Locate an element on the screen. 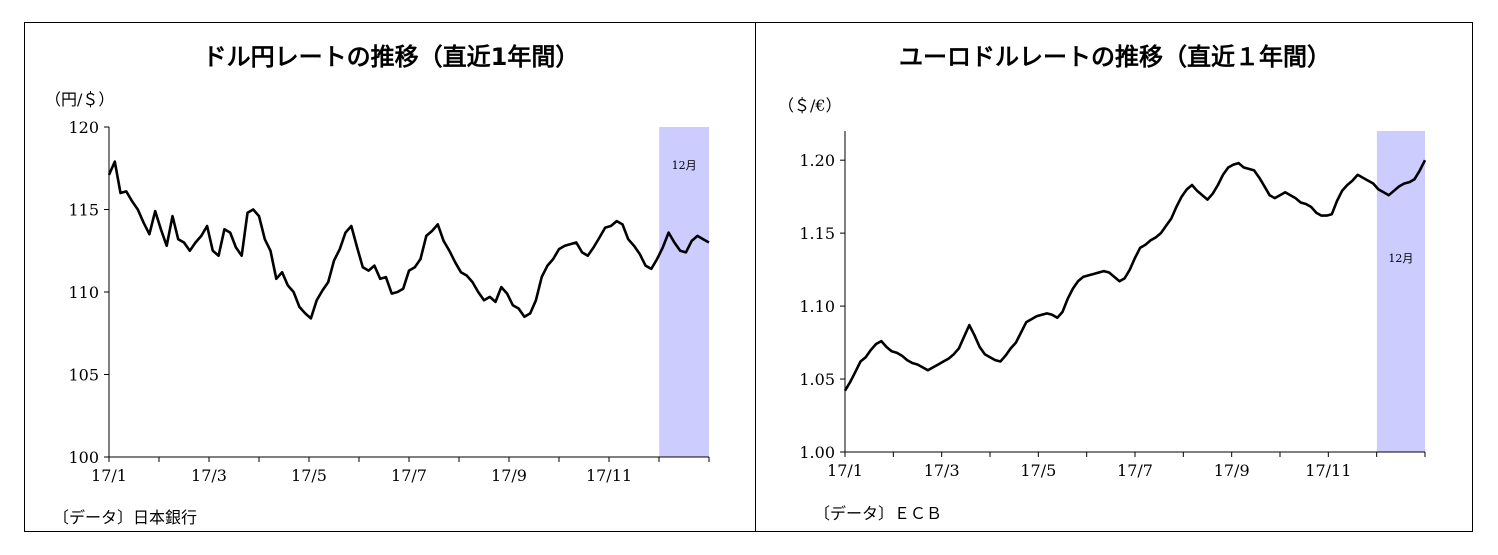 The width and height of the screenshot is (1498, 555). chart-title: ユーロドルレートの推移（直近１年間） is located at coordinates (1115, 57).